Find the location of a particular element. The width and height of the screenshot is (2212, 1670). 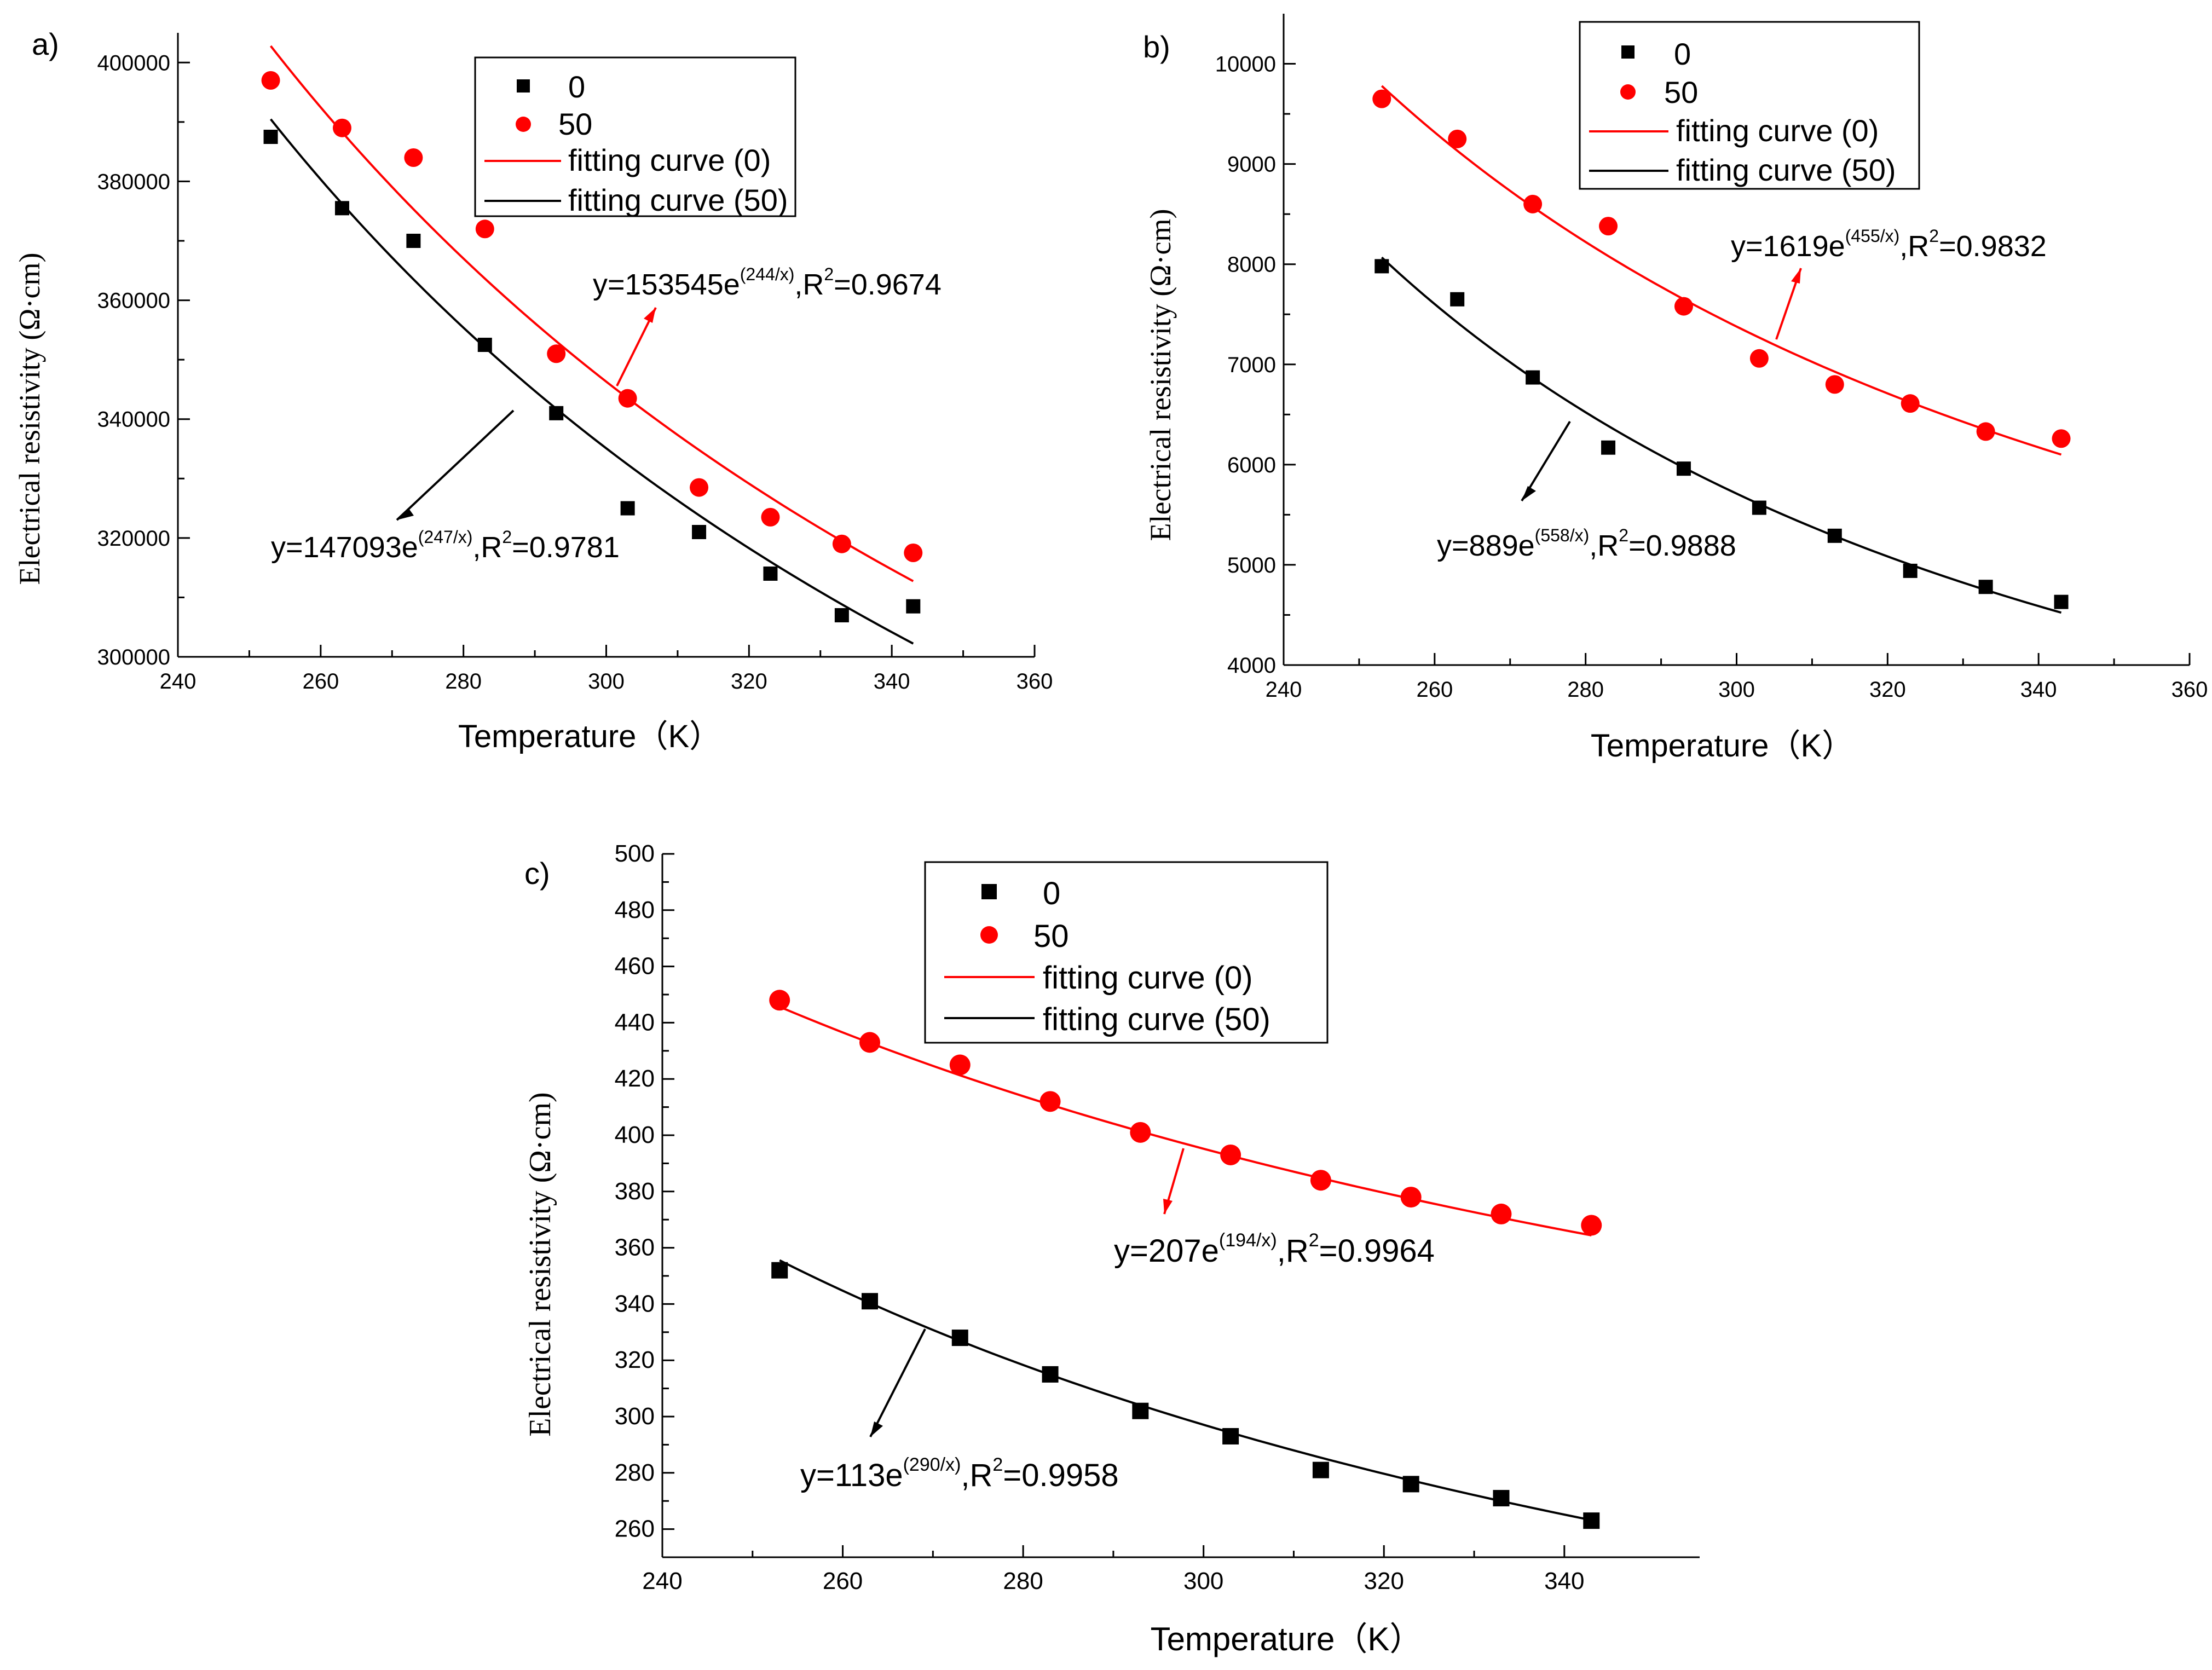

y-tick-label: 440 is located at coordinates (635, 1022).